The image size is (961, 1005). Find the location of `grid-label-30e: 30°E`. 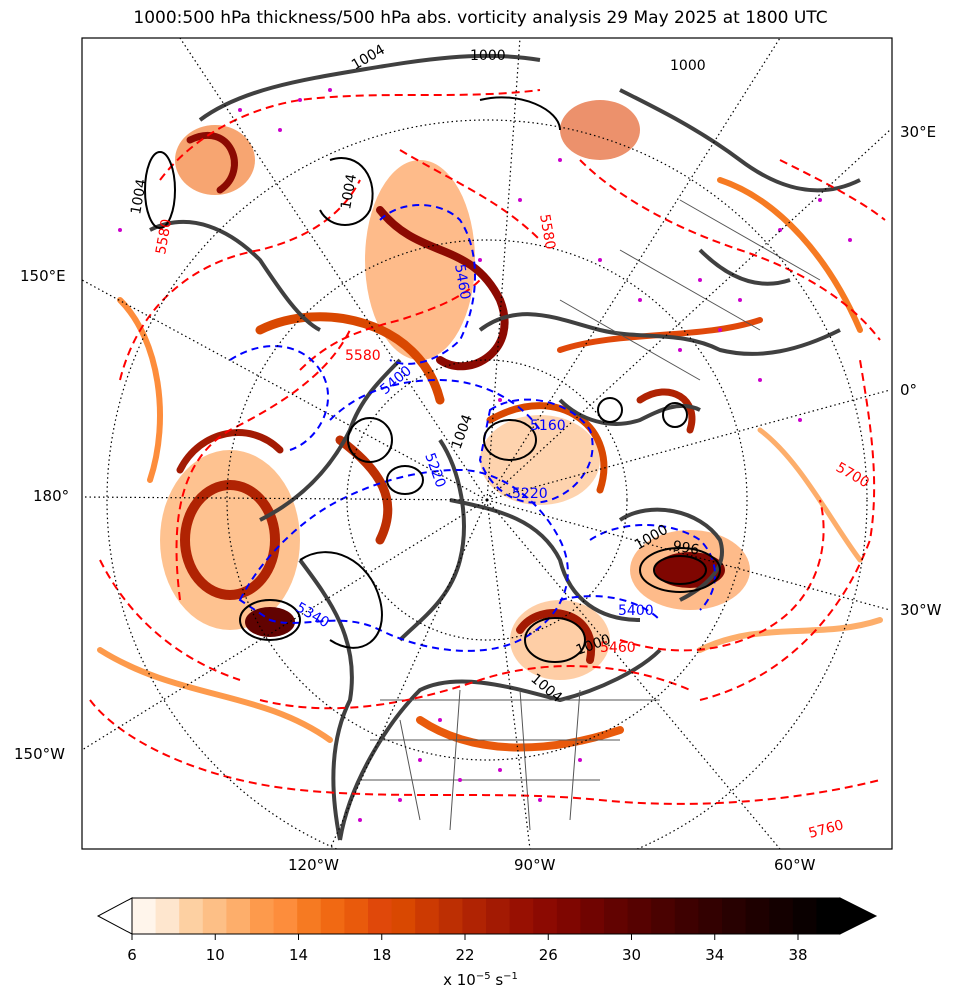

grid-label-30e: 30°E is located at coordinates (918, 132).